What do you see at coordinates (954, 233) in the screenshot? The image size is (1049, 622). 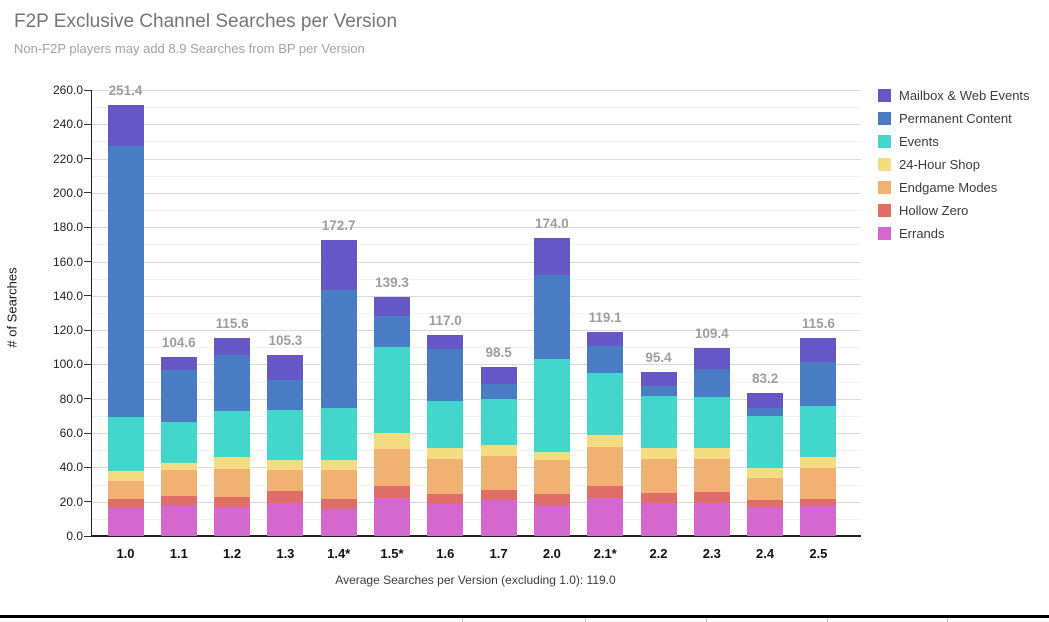 I see `legend-item-errands: Errands` at bounding box center [954, 233].